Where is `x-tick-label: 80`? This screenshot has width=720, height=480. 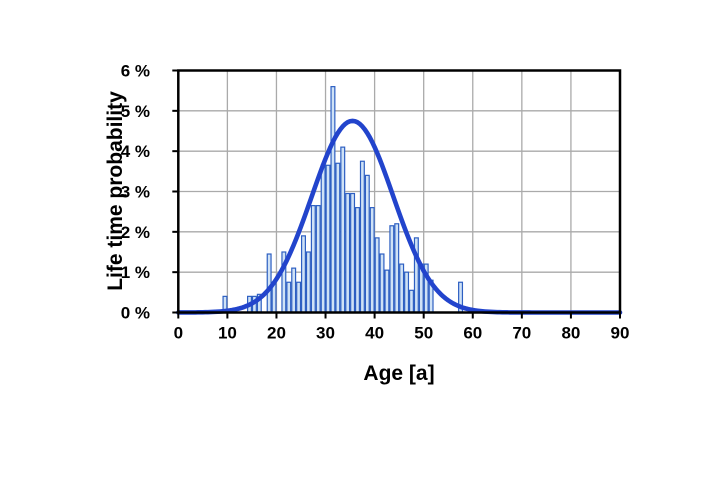 x-tick-label: 80 is located at coordinates (570, 333).